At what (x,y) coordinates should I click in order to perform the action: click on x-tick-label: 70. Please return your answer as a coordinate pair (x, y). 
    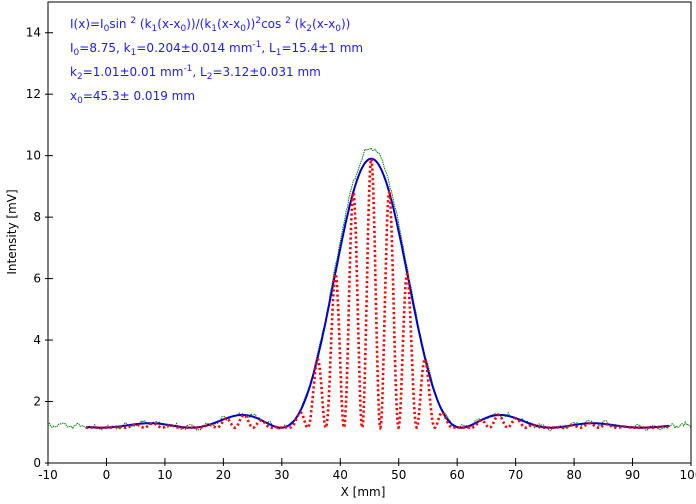
    Looking at the image, I should click on (515, 475).